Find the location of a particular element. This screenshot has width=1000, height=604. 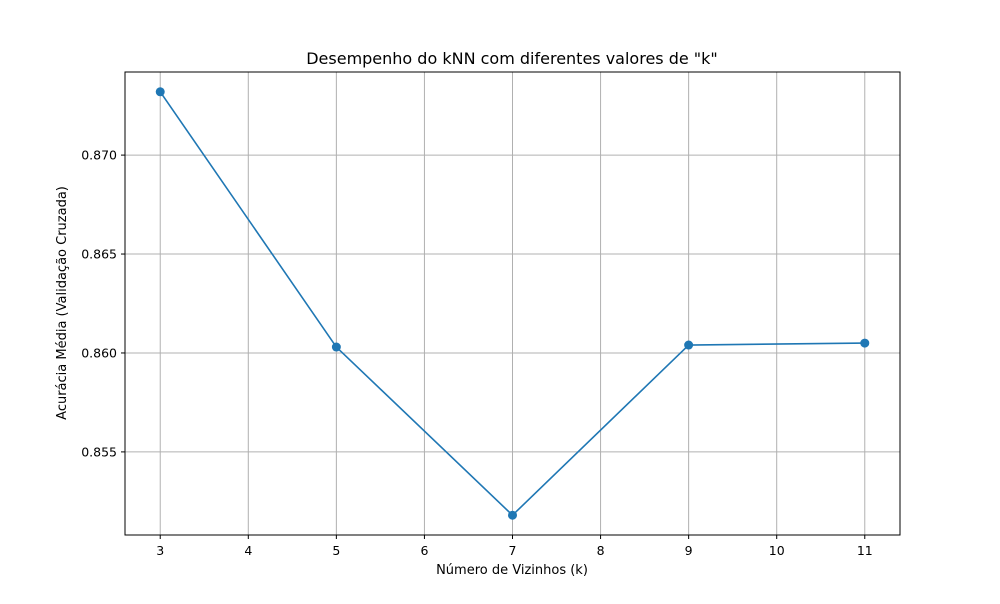

y-tick-label: 0.855 is located at coordinates (99, 451).